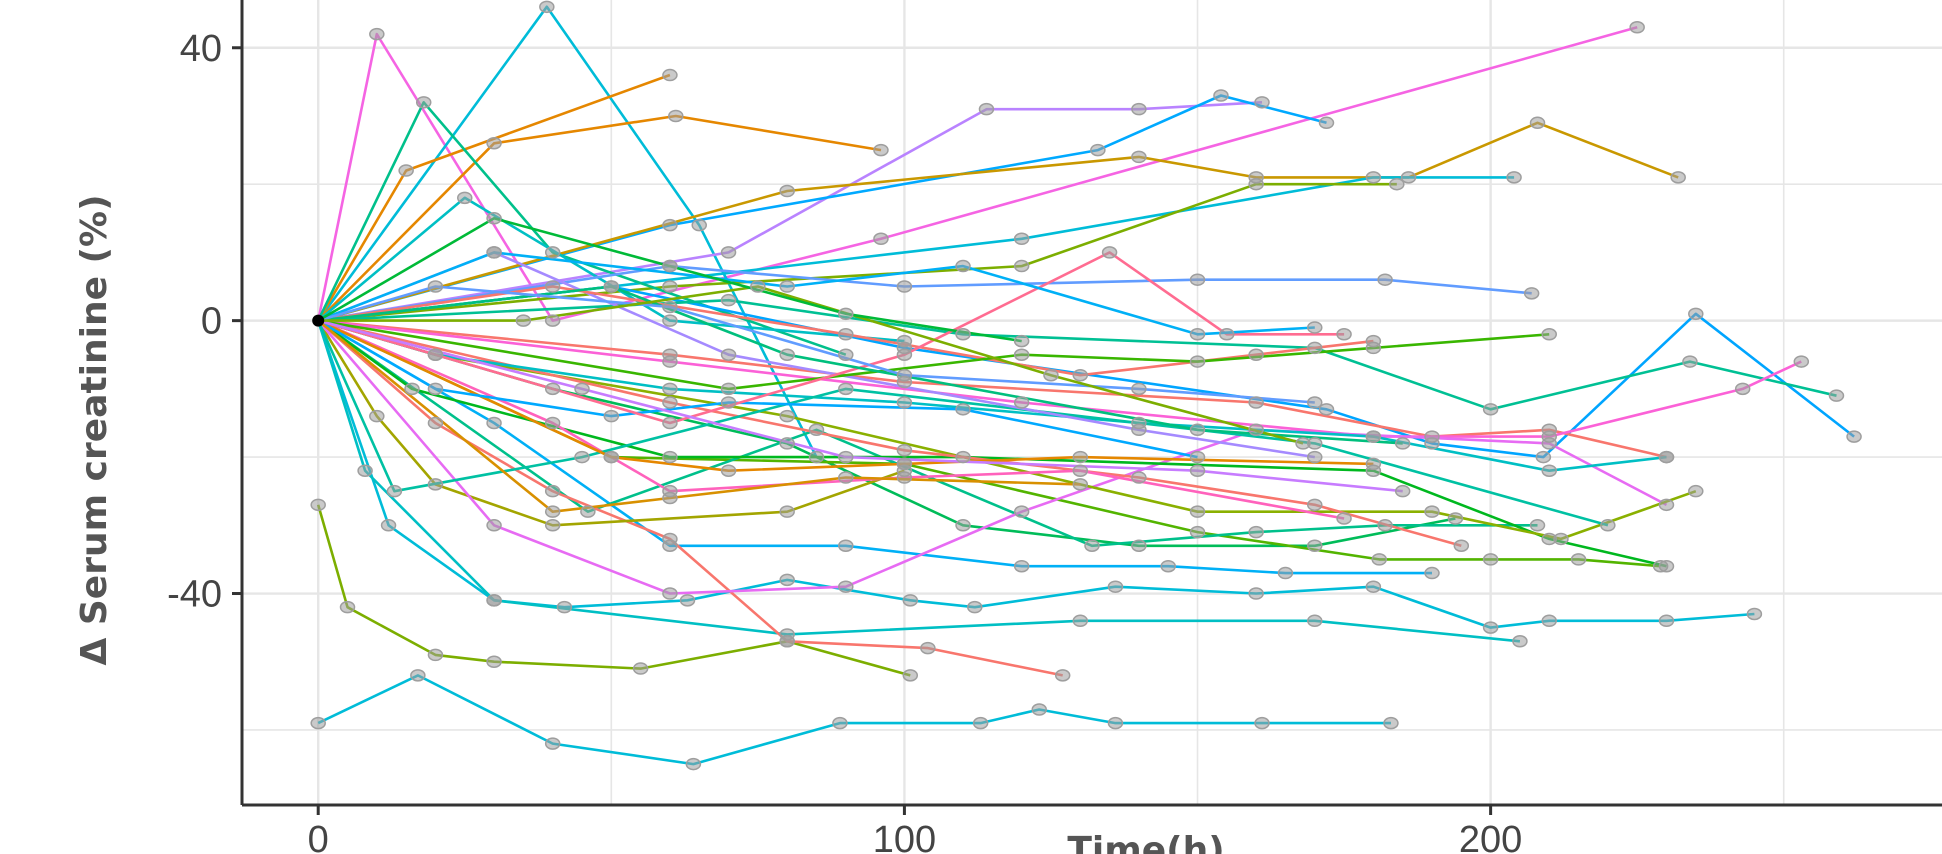  Describe the element at coordinates (904, 836) in the screenshot. I see `x-tick-label: 100` at that location.